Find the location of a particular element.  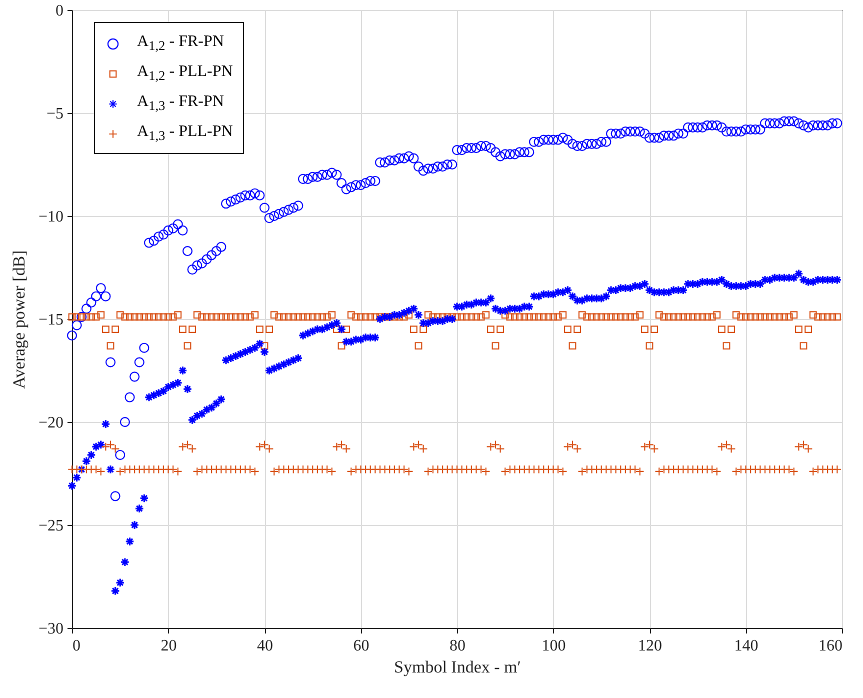

legend-label: A$_{1,3}$ - FR-PN is located at coordinates (180, 104).